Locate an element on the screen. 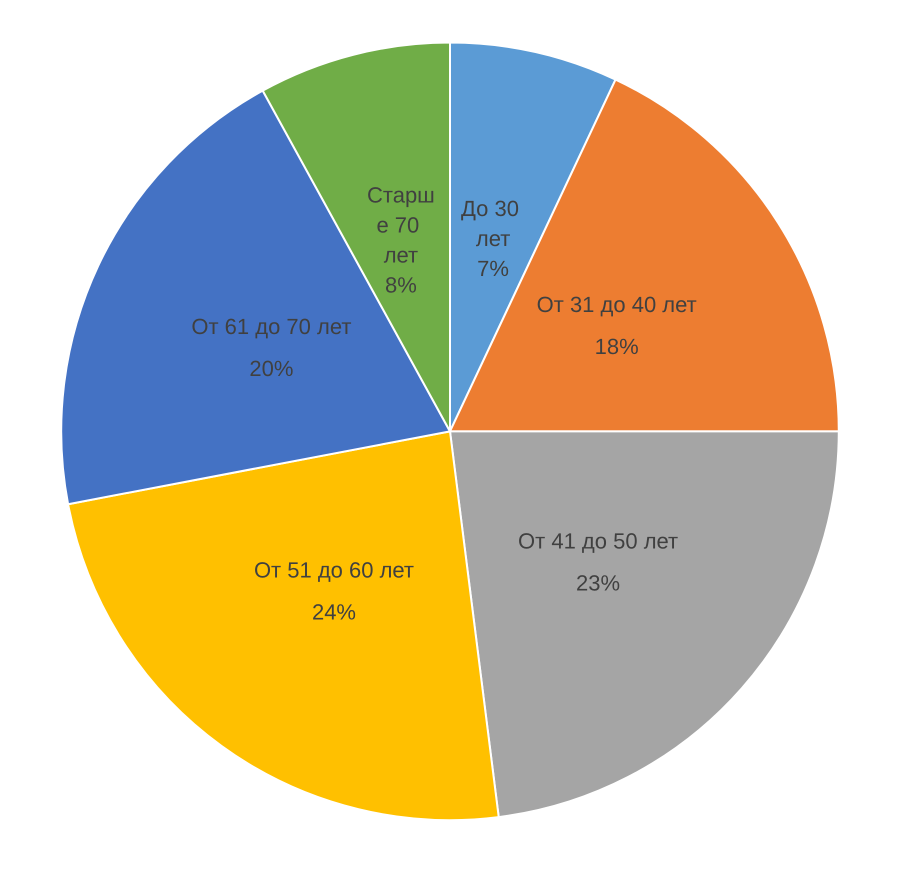 The image size is (900, 880). slice-label: От 31 до 40 лет is located at coordinates (616, 305).